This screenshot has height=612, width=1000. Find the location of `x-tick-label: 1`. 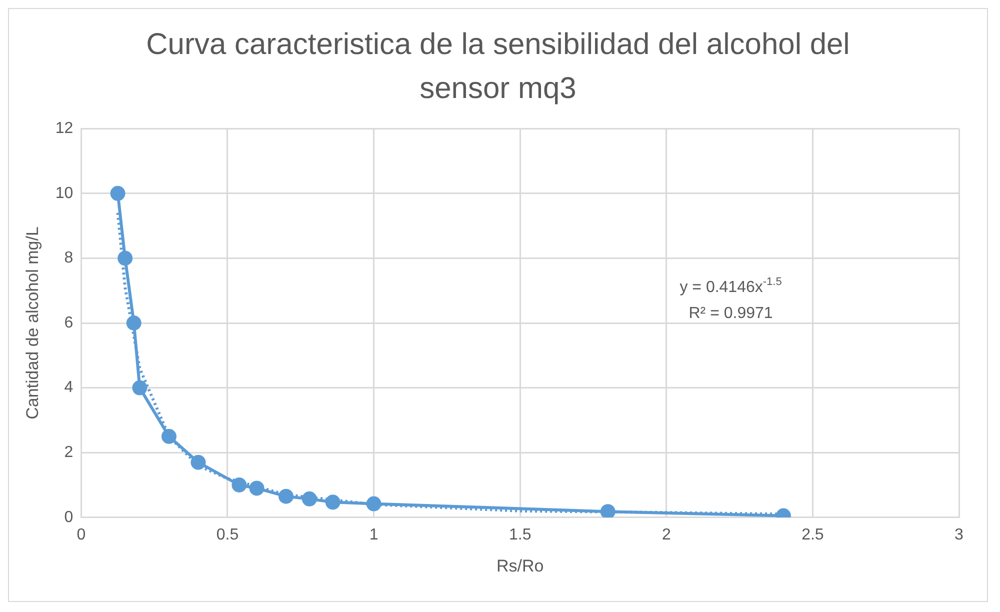

x-tick-label: 1 is located at coordinates (373, 535).